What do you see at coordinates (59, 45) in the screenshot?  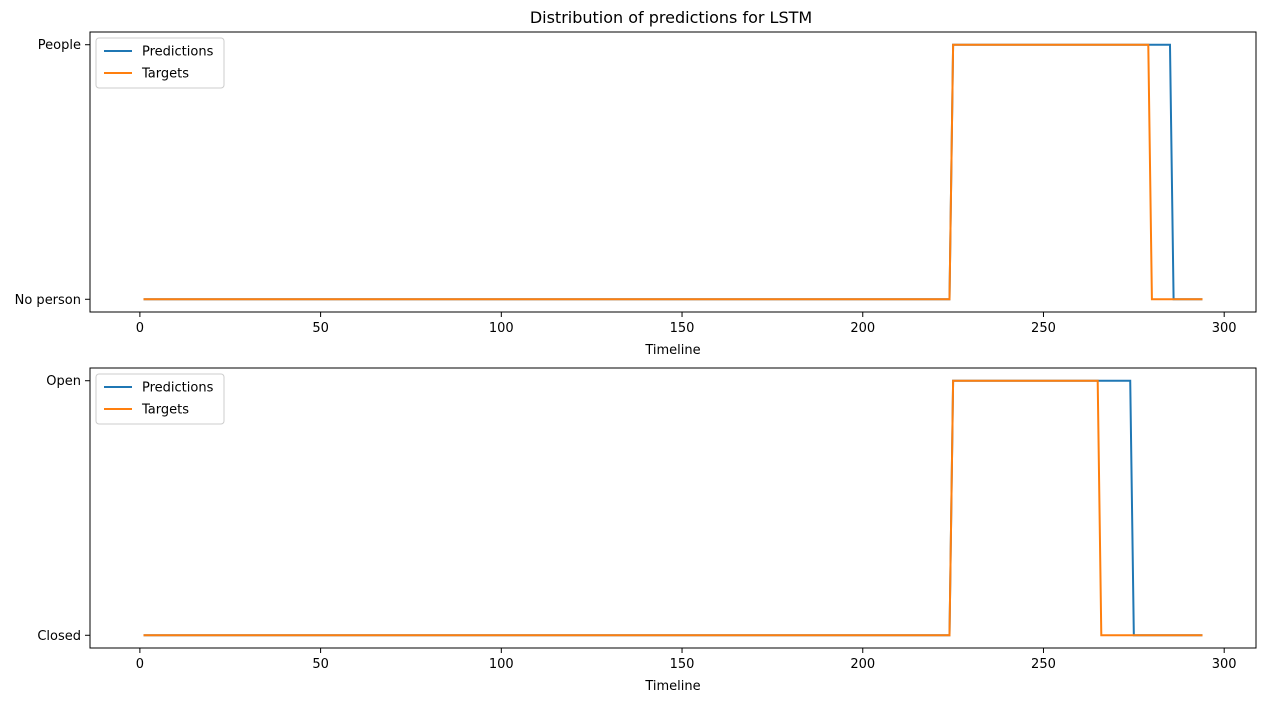 I see `y-tick-label: People` at bounding box center [59, 45].